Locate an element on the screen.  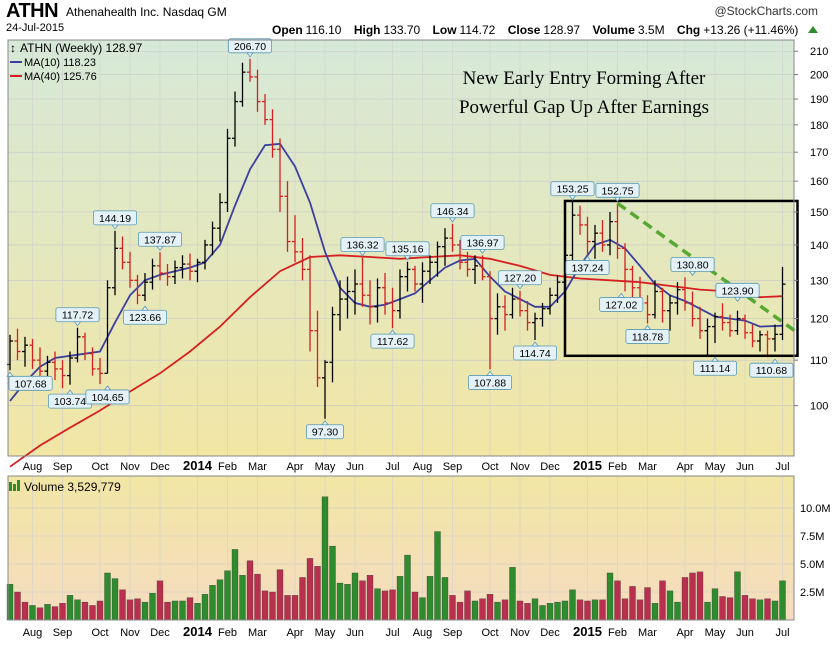
price-callout-label: 97.30 is located at coordinates (325, 433).